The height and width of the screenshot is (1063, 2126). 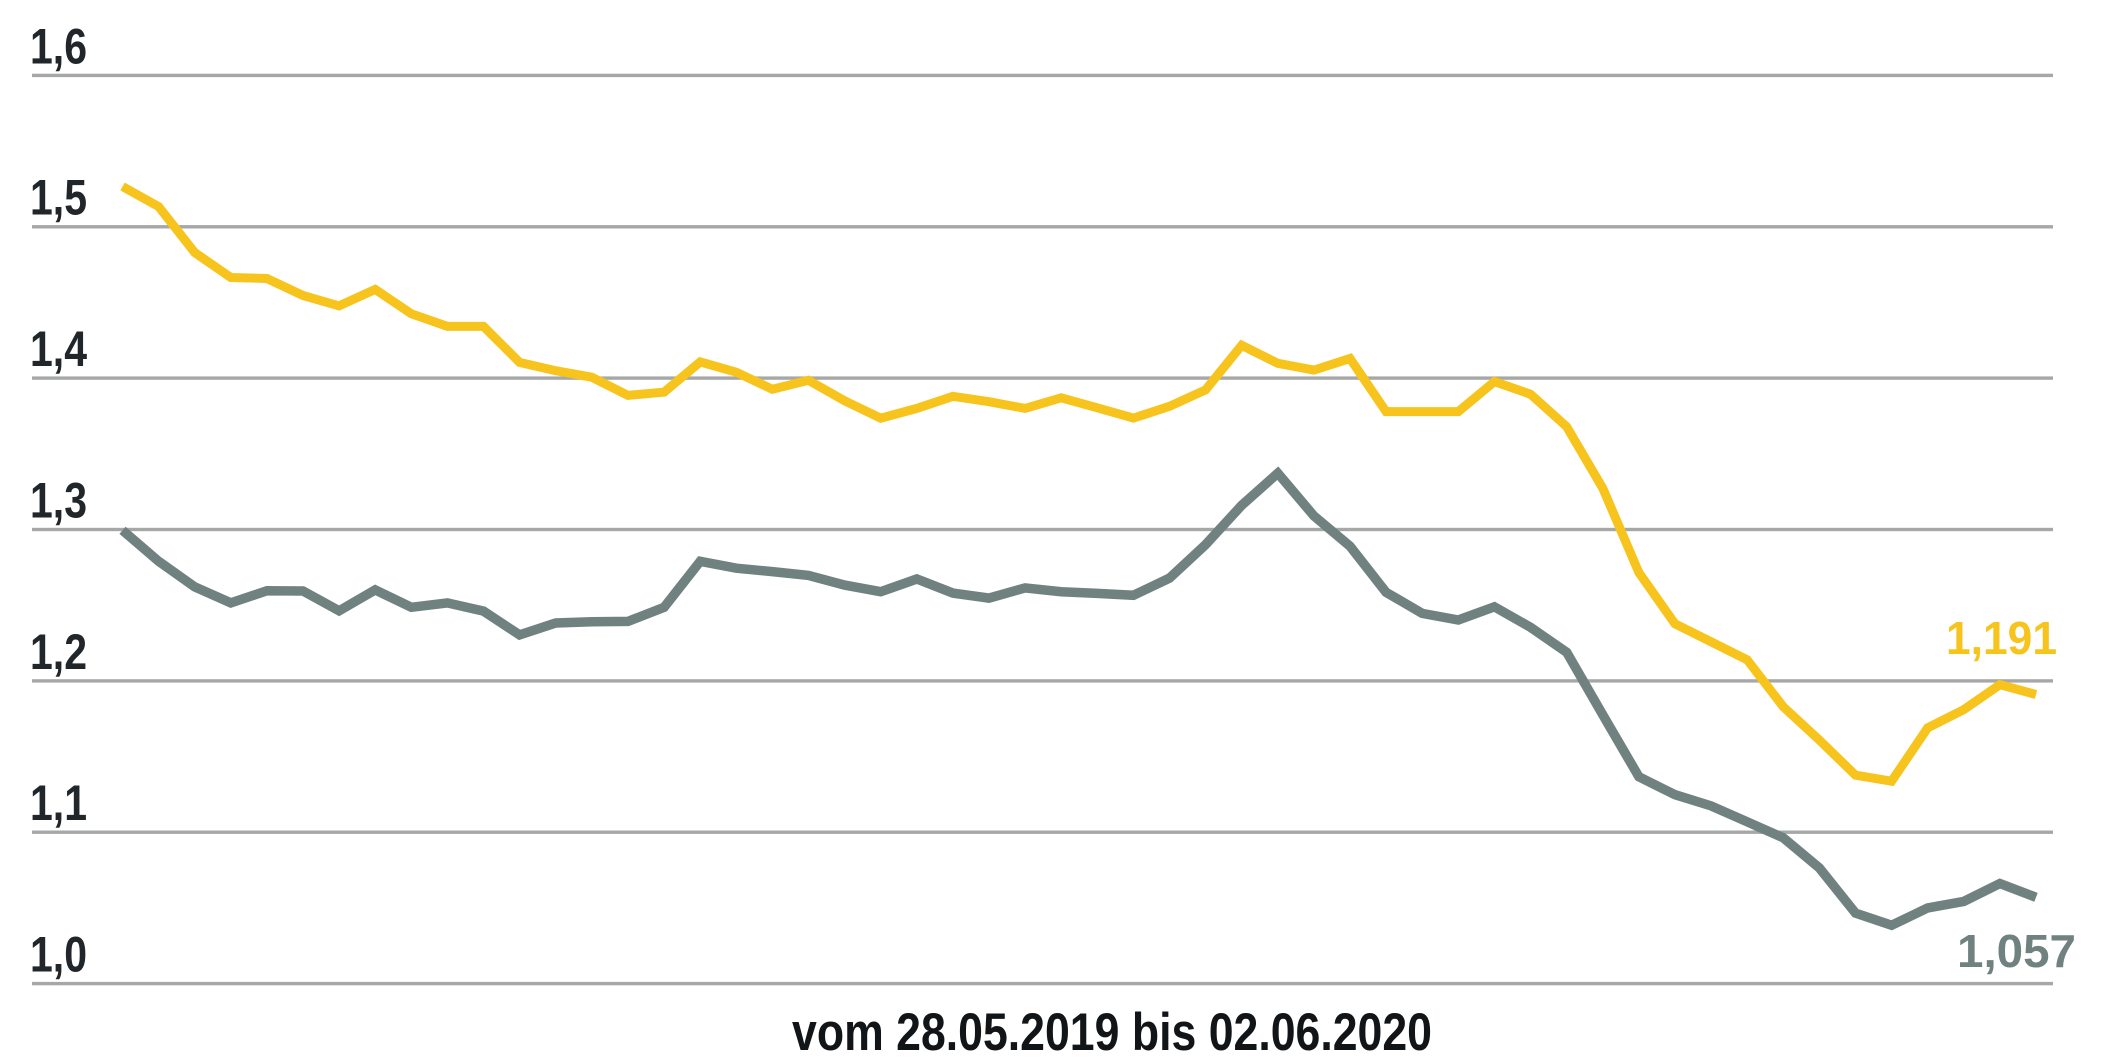 What do you see at coordinates (58, 652) in the screenshot?
I see `svg-text: 1,2` at bounding box center [58, 652].